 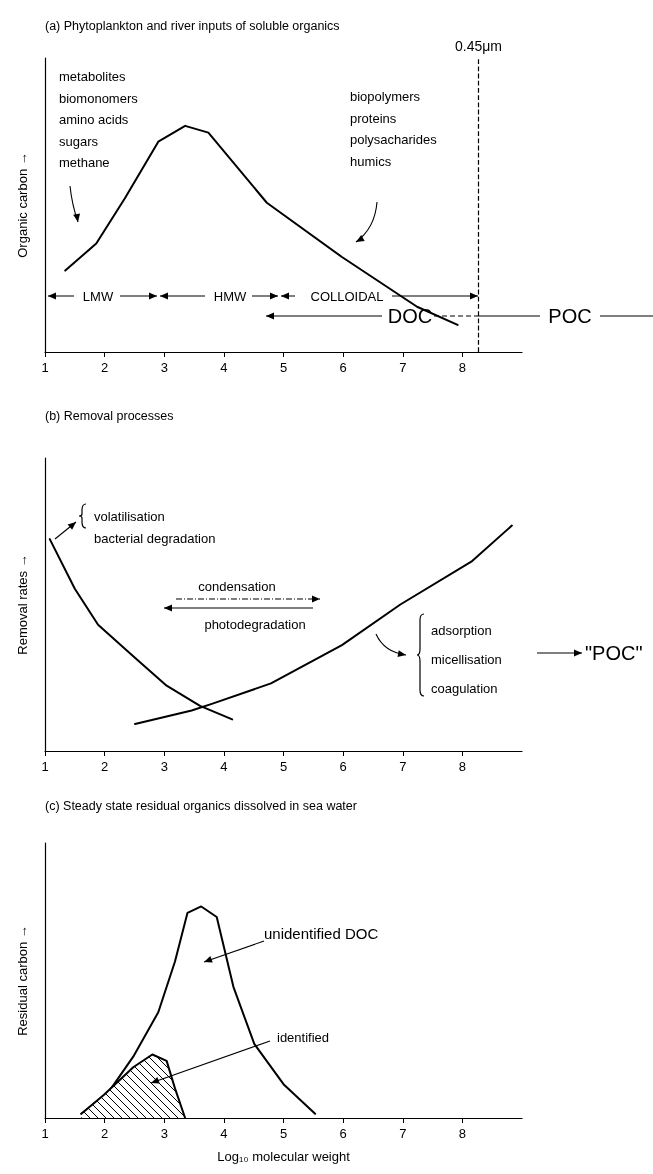 I want to click on y-axis-title: Residual carbon →, so click(x=22, y=980).